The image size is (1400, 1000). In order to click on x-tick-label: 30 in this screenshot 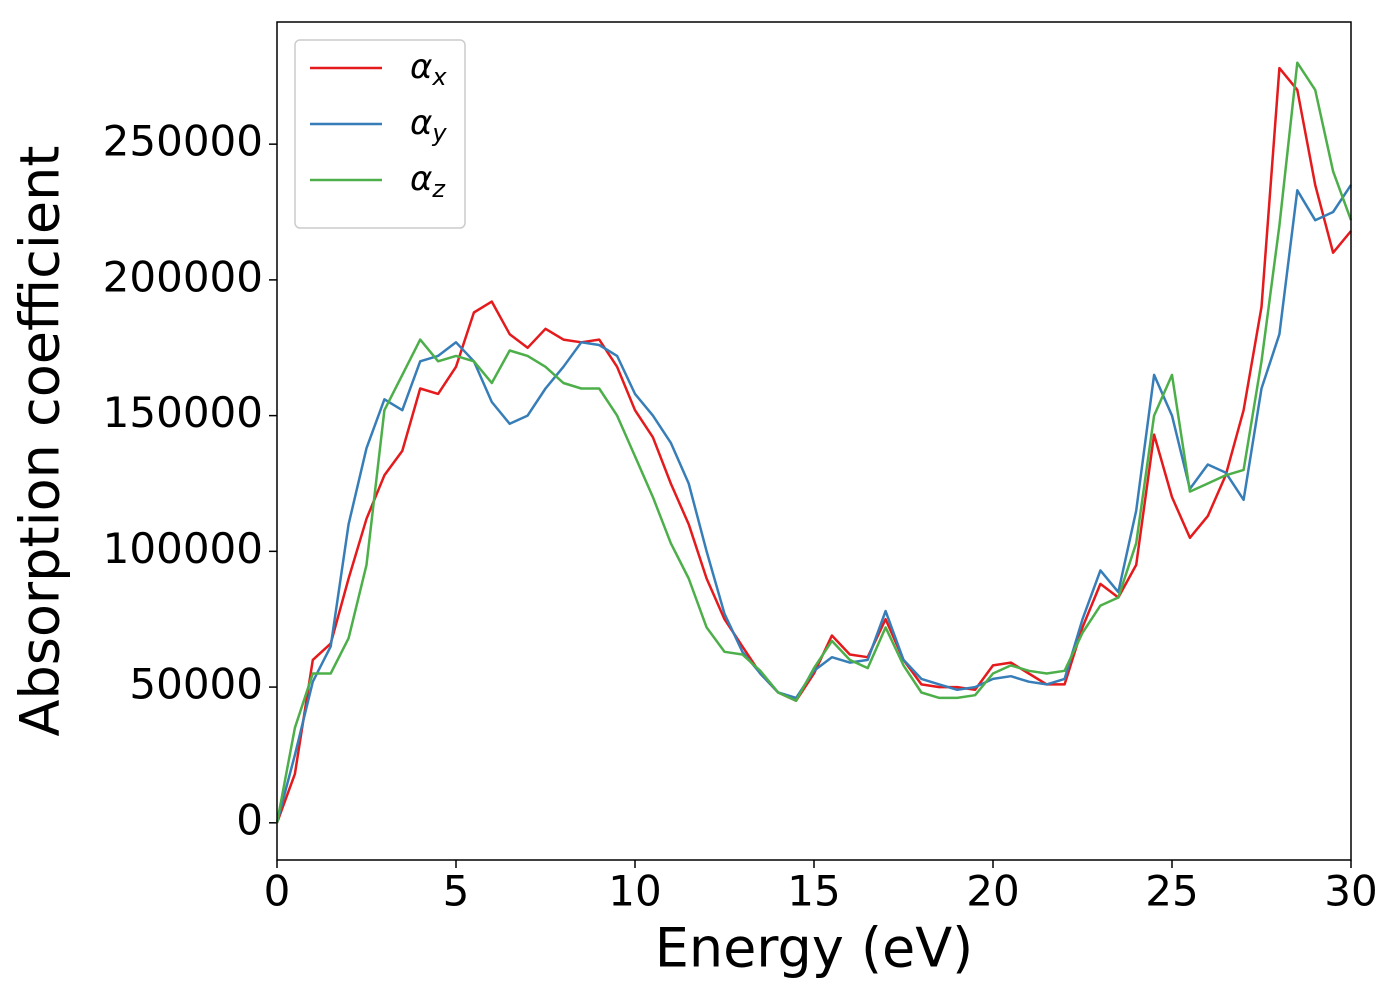, I will do `click(1350, 891)`.